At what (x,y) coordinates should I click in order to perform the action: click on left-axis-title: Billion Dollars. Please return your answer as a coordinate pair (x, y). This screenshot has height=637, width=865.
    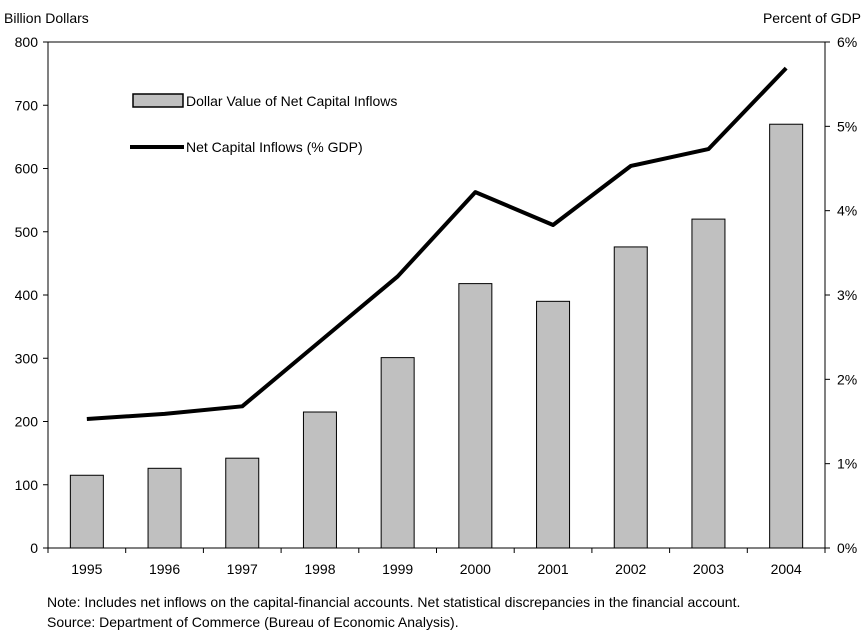
    Looking at the image, I should click on (46, 18).